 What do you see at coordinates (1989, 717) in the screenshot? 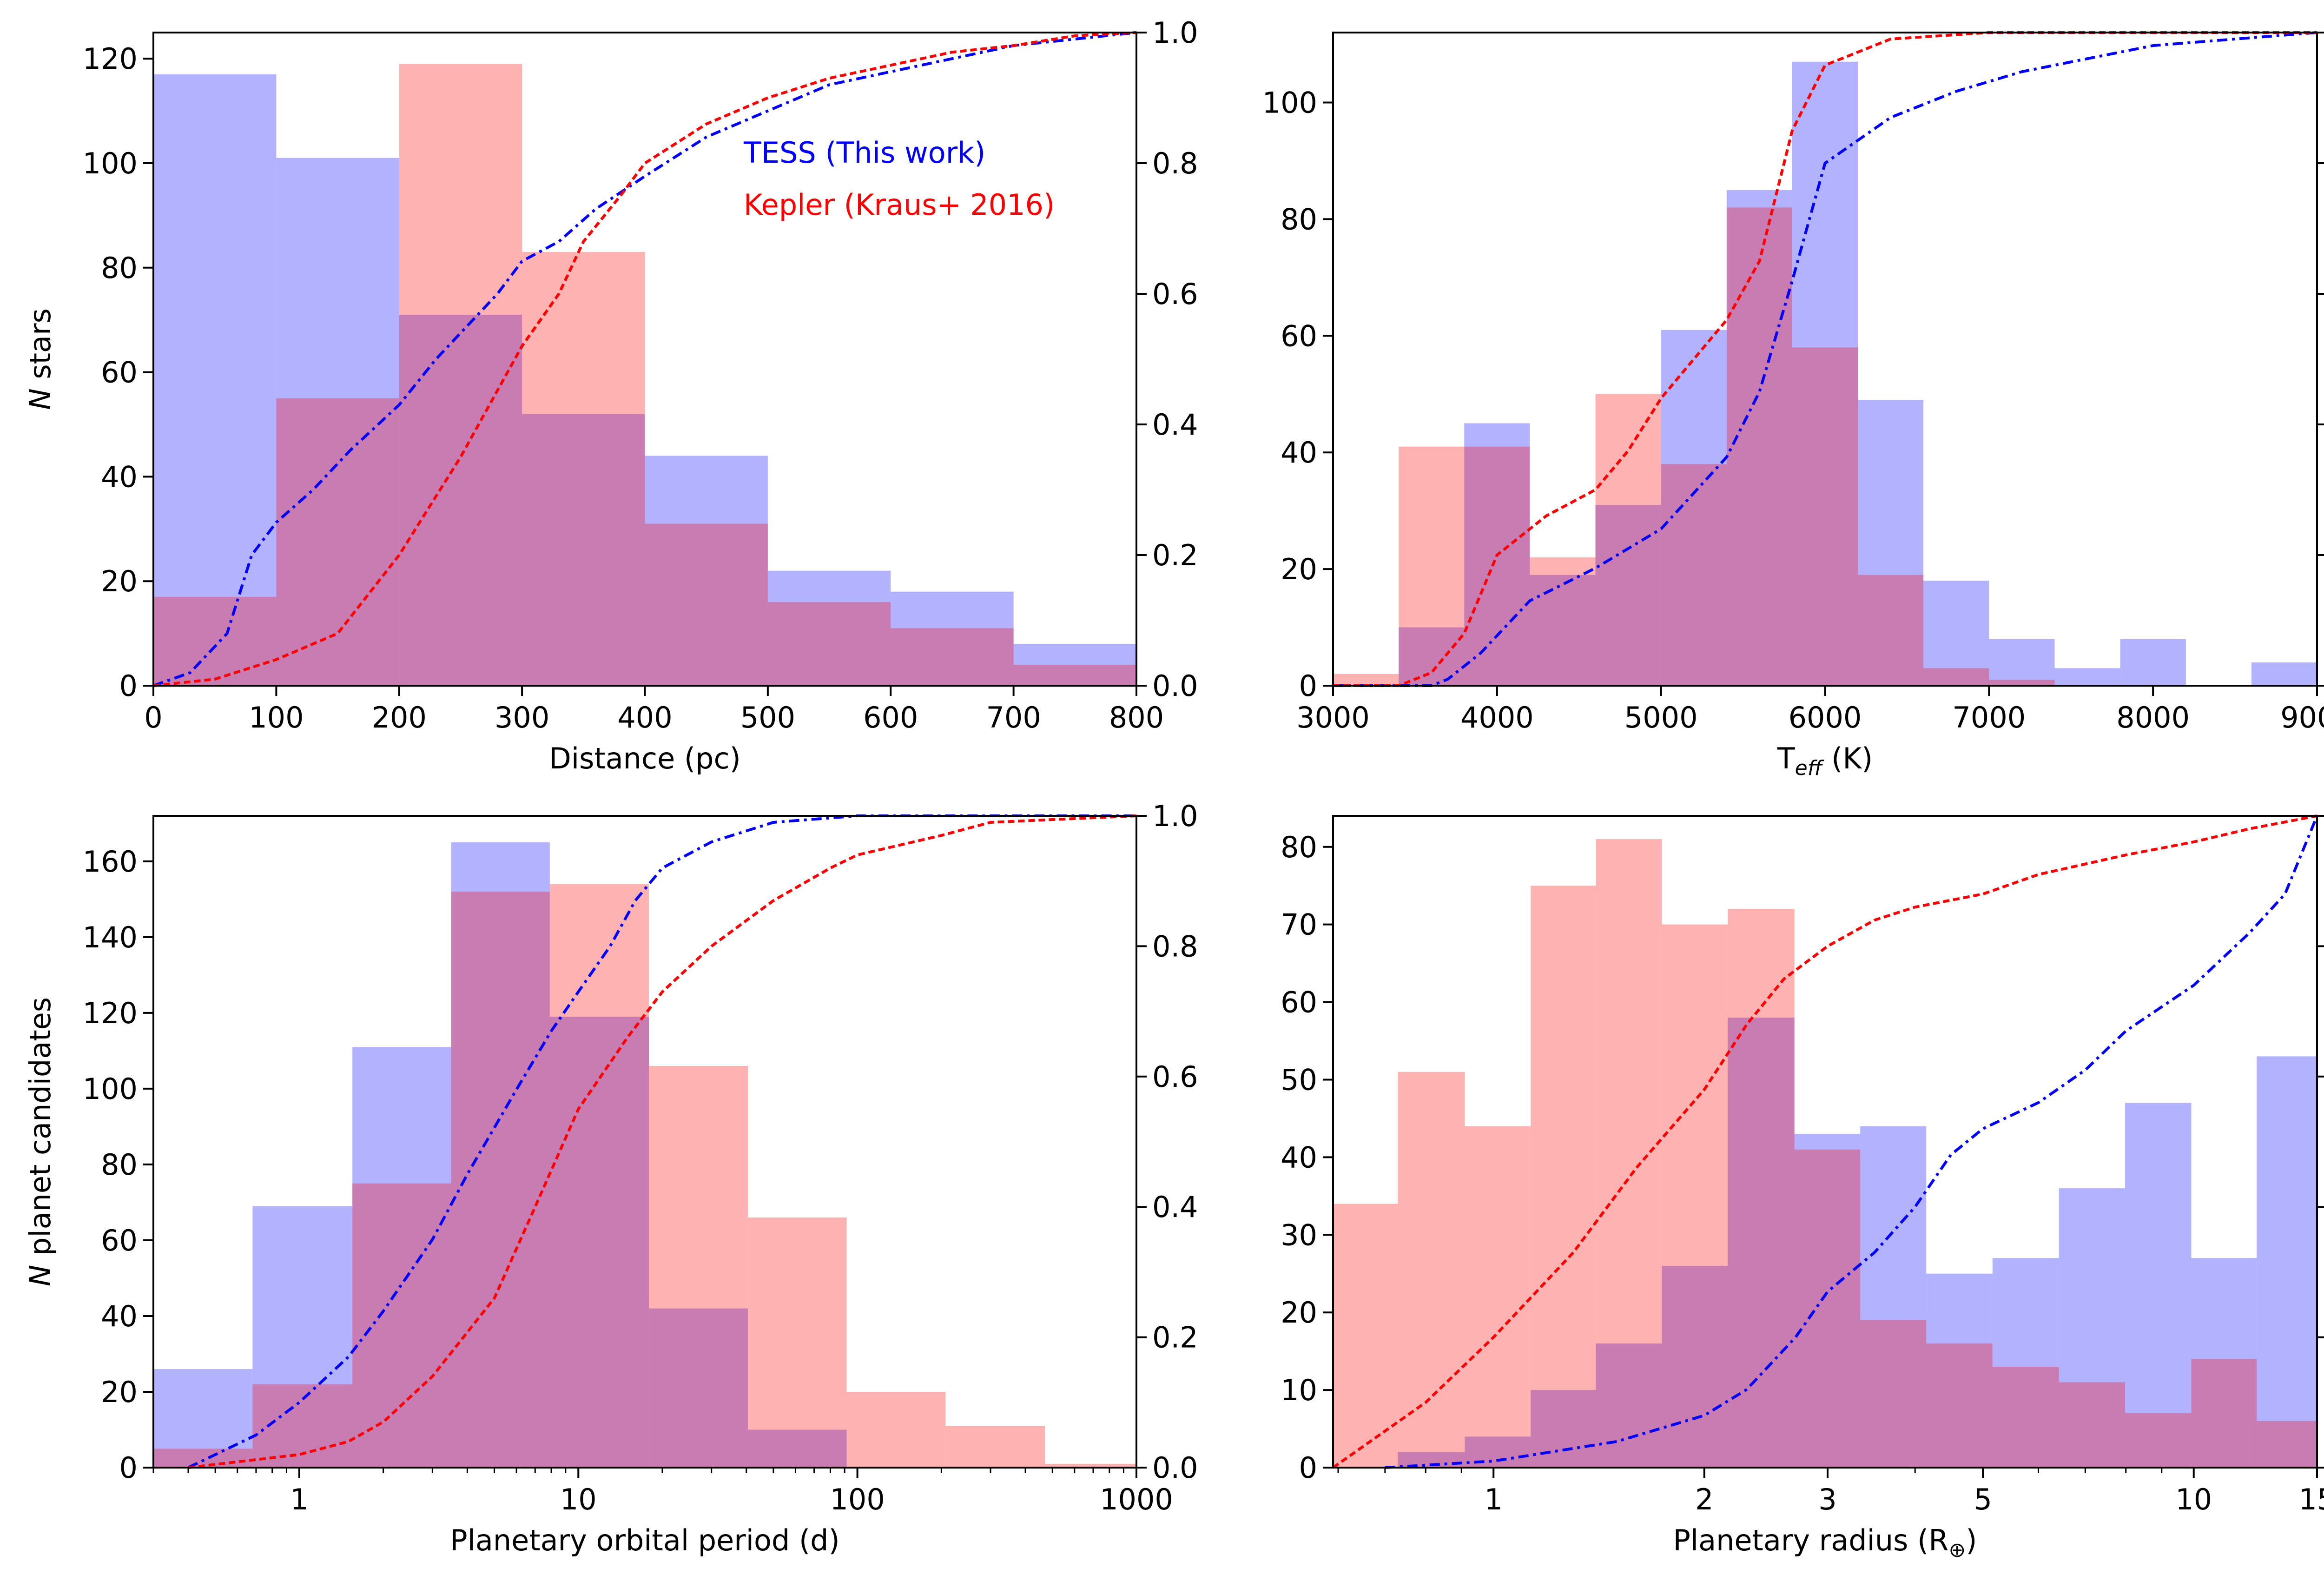
I see `x-tick-label: 7000` at bounding box center [1989, 717].